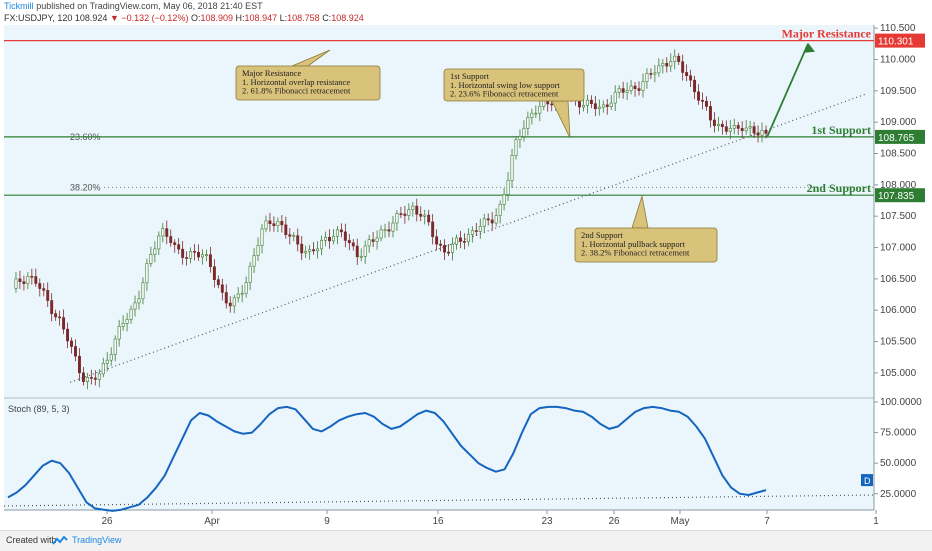 Image resolution: width=932 pixels, height=551 pixels. Describe the element at coordinates (680, 521) in the screenshot. I see `time-tick-label: May` at that location.